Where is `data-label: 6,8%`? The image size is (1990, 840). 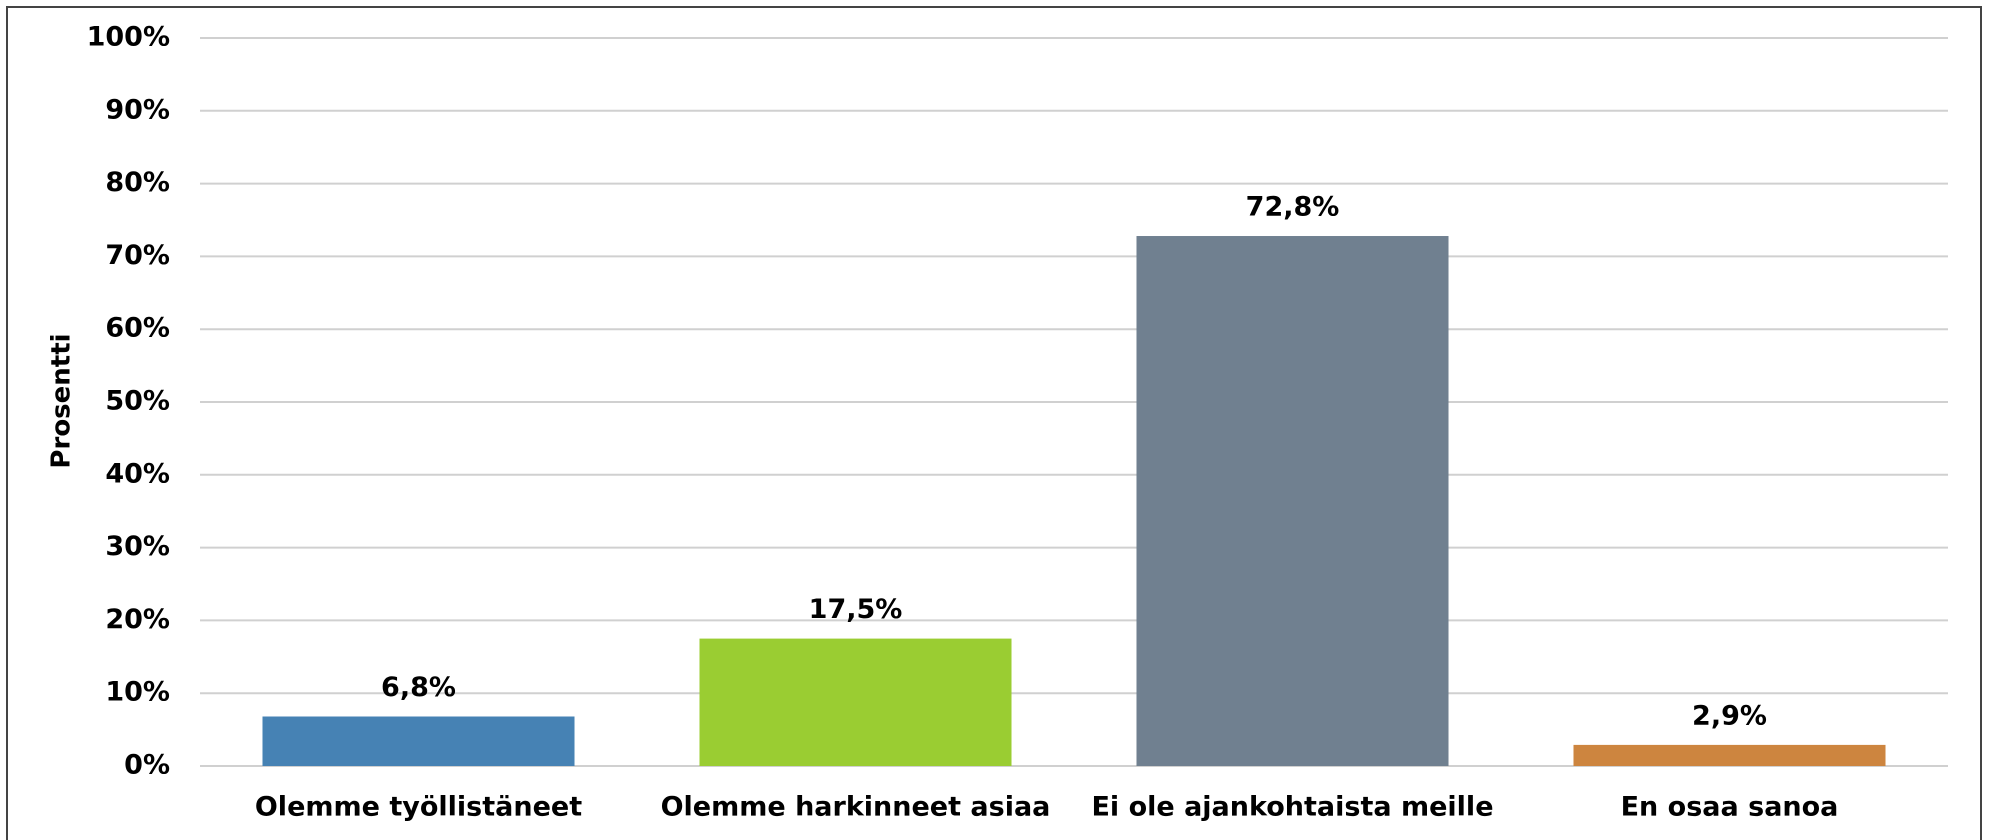 data-label: 6,8% is located at coordinates (418, 687).